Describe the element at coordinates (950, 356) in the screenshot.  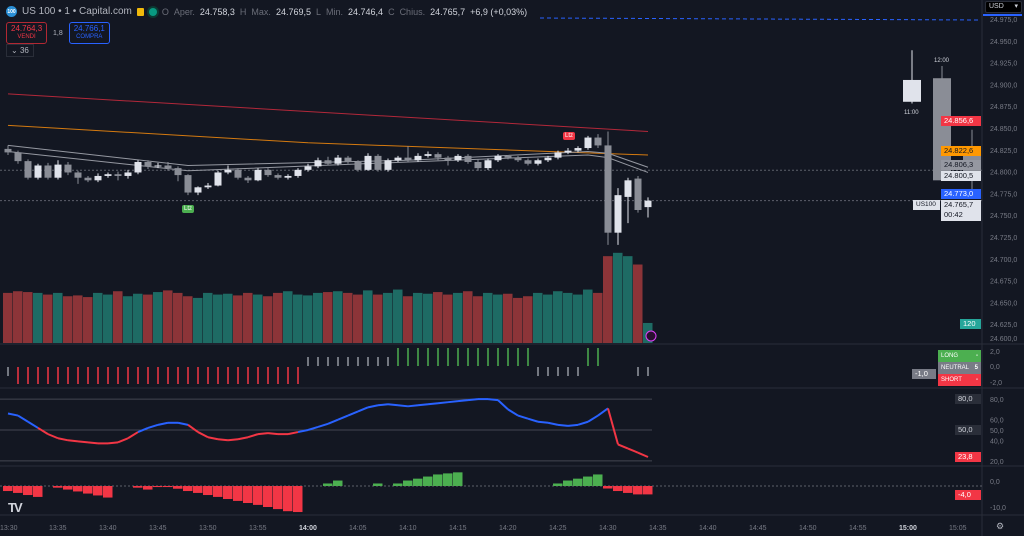
I see `signal-legend-label: LONG` at that location.